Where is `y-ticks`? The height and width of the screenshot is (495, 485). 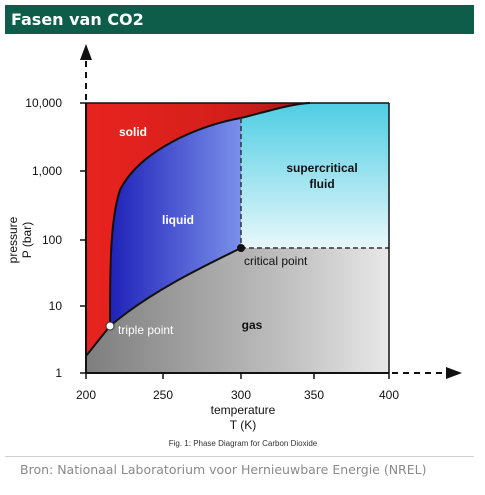
y-ticks is located at coordinates (83, 238).